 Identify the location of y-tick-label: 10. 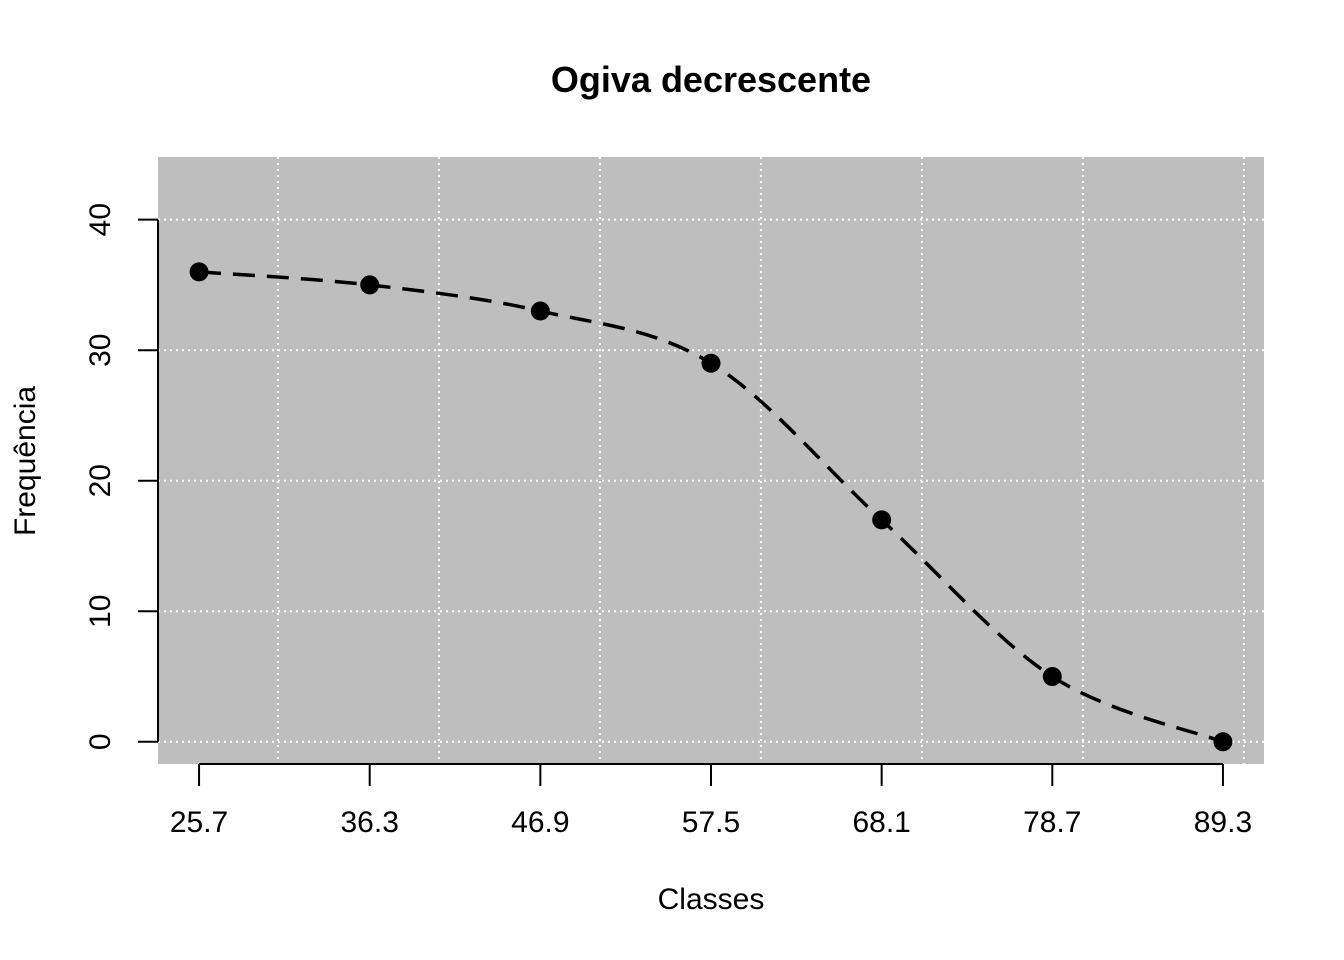
(100, 611).